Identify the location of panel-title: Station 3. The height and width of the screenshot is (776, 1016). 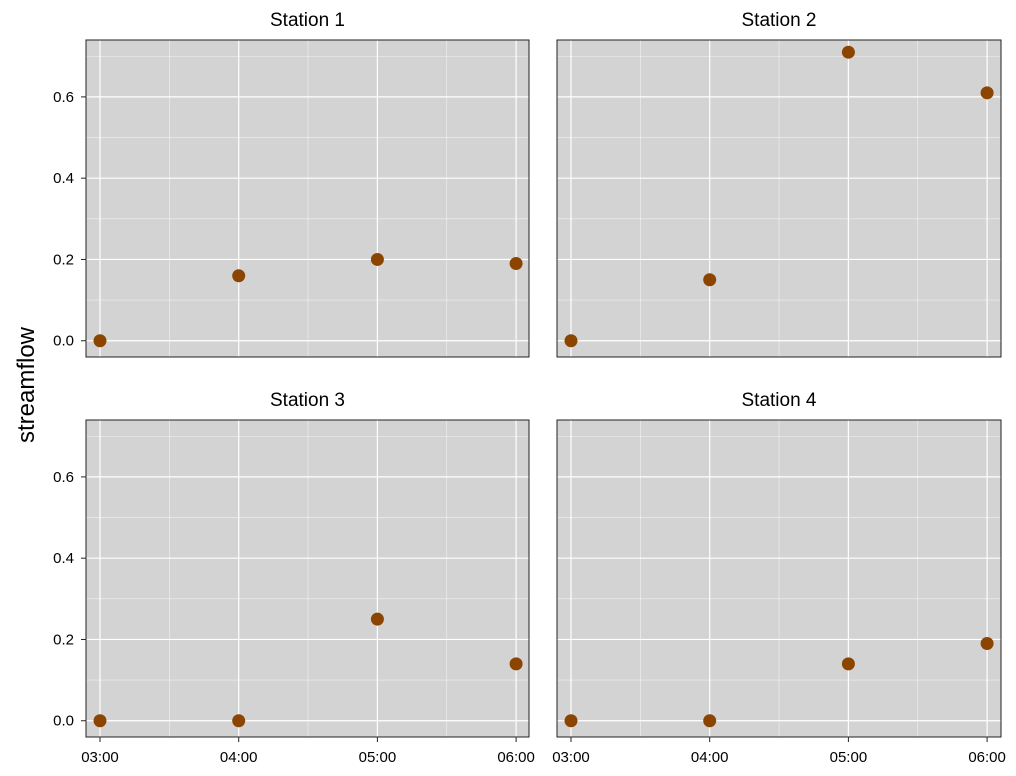
(307, 400).